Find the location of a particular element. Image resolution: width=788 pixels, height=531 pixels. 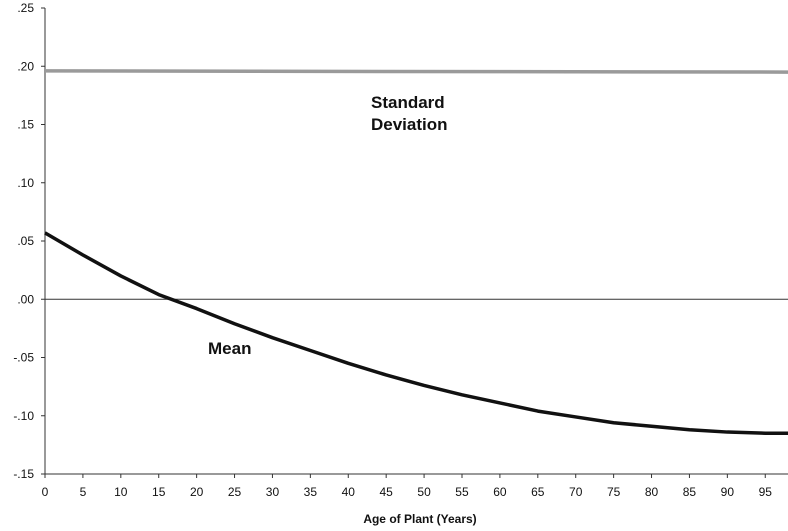

y-tick-label: .20 is located at coordinates (25, 66).